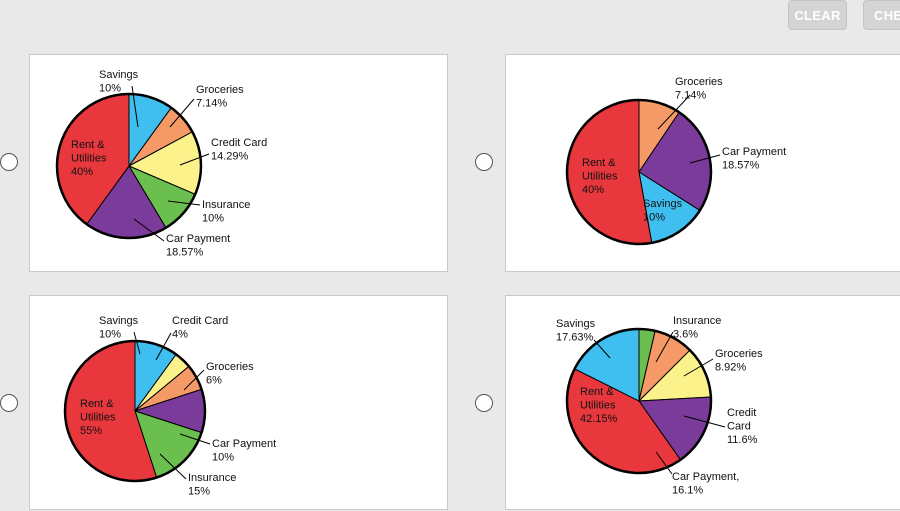  What do you see at coordinates (180, 335) in the screenshot?
I see `slice-label-line: 4%` at bounding box center [180, 335].